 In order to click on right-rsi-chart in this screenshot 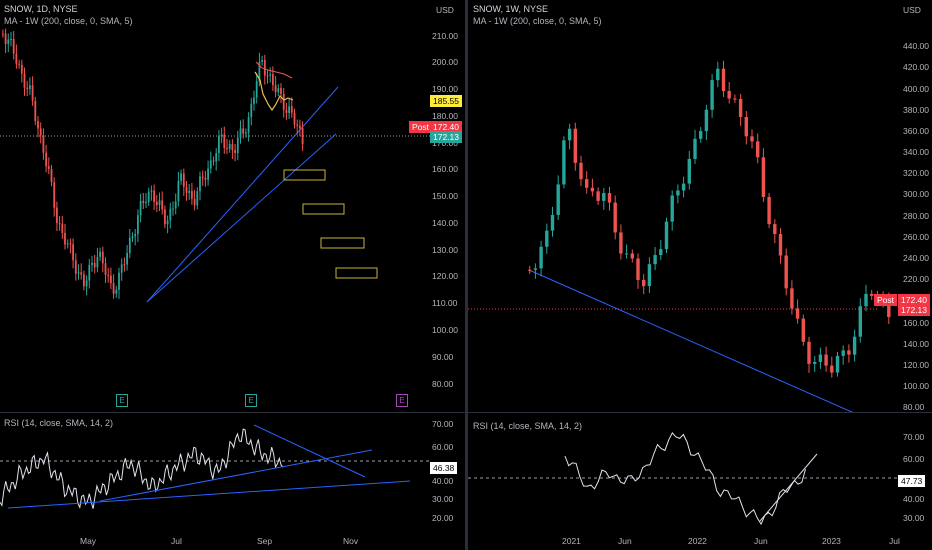, I will do `click(683, 473)`.